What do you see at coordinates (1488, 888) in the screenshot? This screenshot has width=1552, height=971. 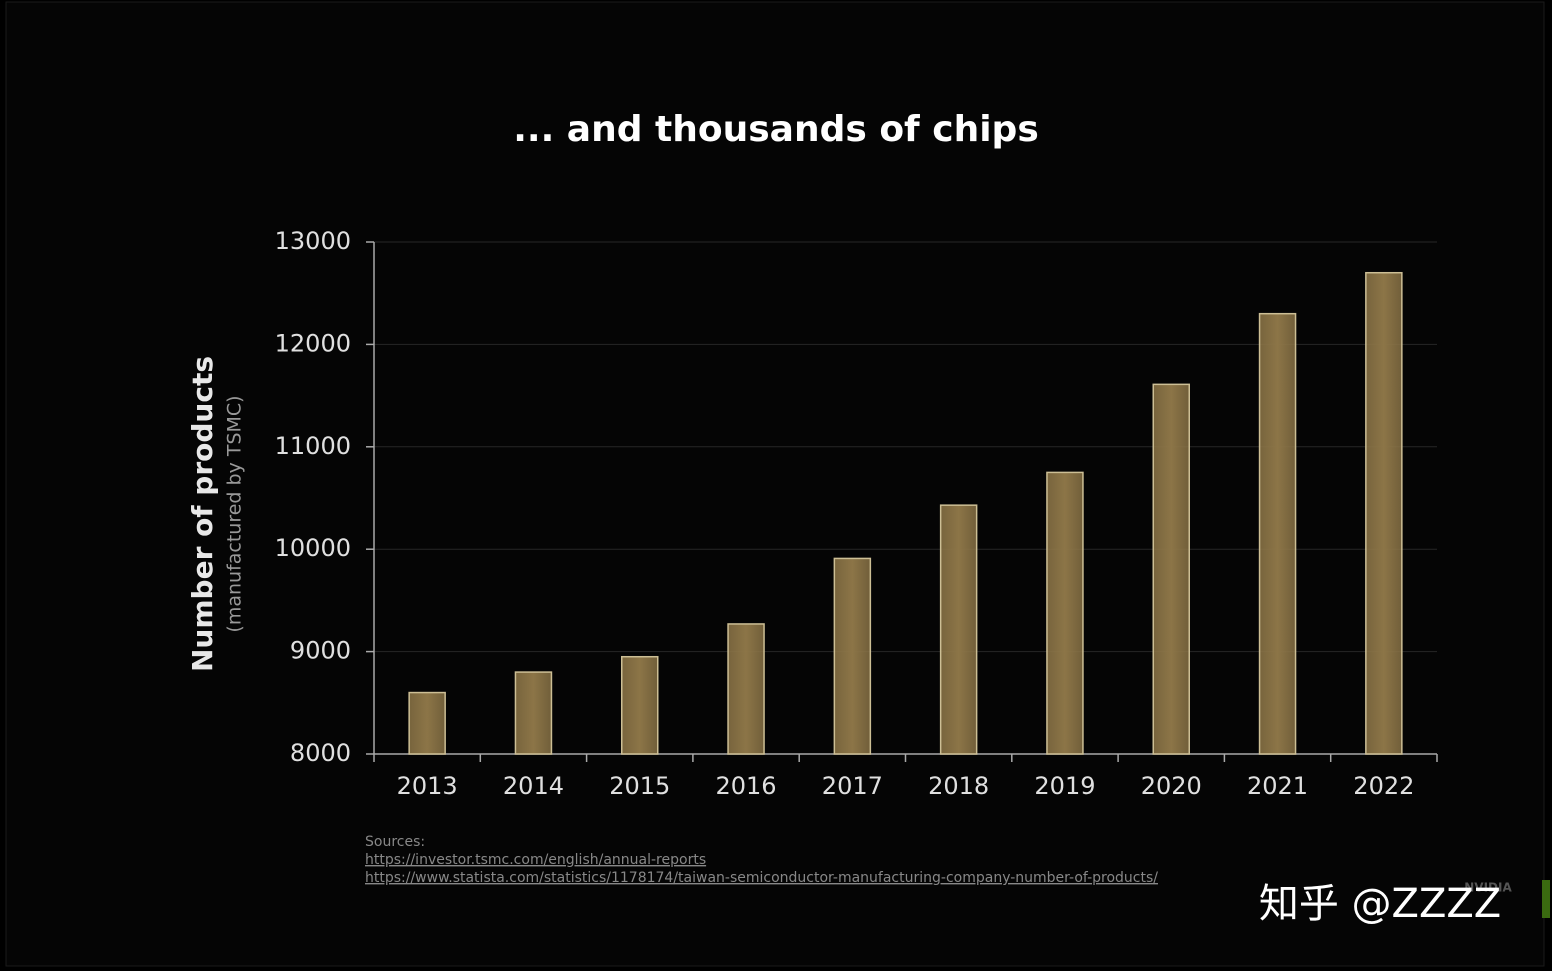 I see `logo: NVIDIA` at bounding box center [1488, 888].